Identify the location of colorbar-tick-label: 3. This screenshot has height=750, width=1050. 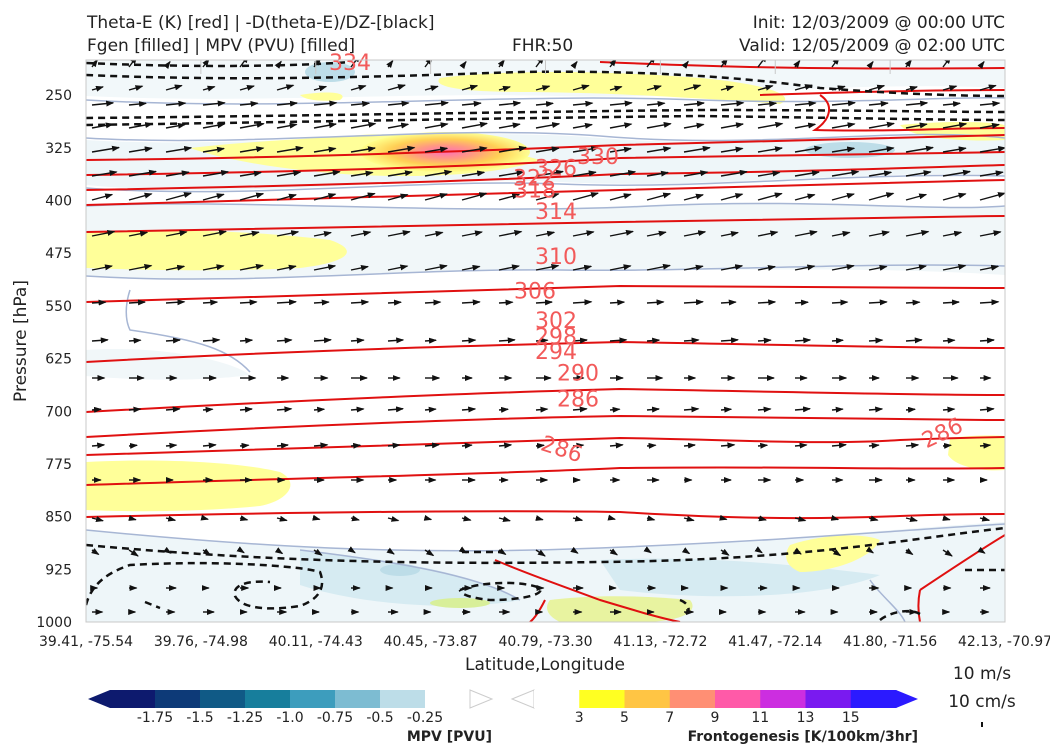
(579, 718).